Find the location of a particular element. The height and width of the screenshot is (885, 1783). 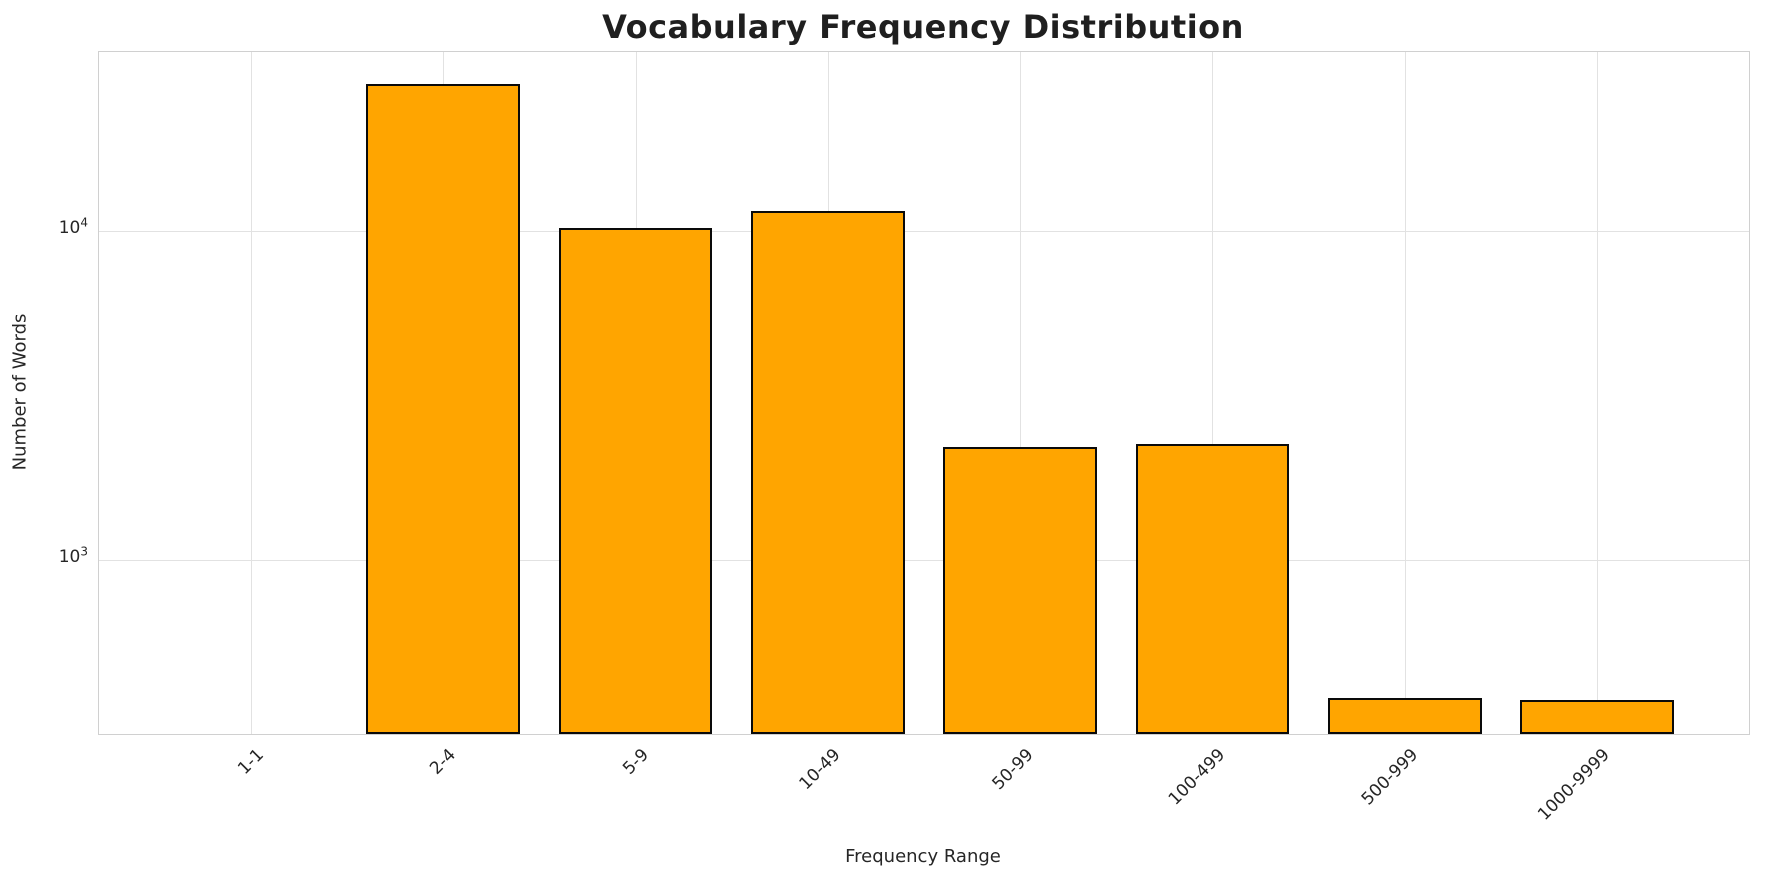

x-tick-label: 500-999 is located at coordinates (1389, 777).